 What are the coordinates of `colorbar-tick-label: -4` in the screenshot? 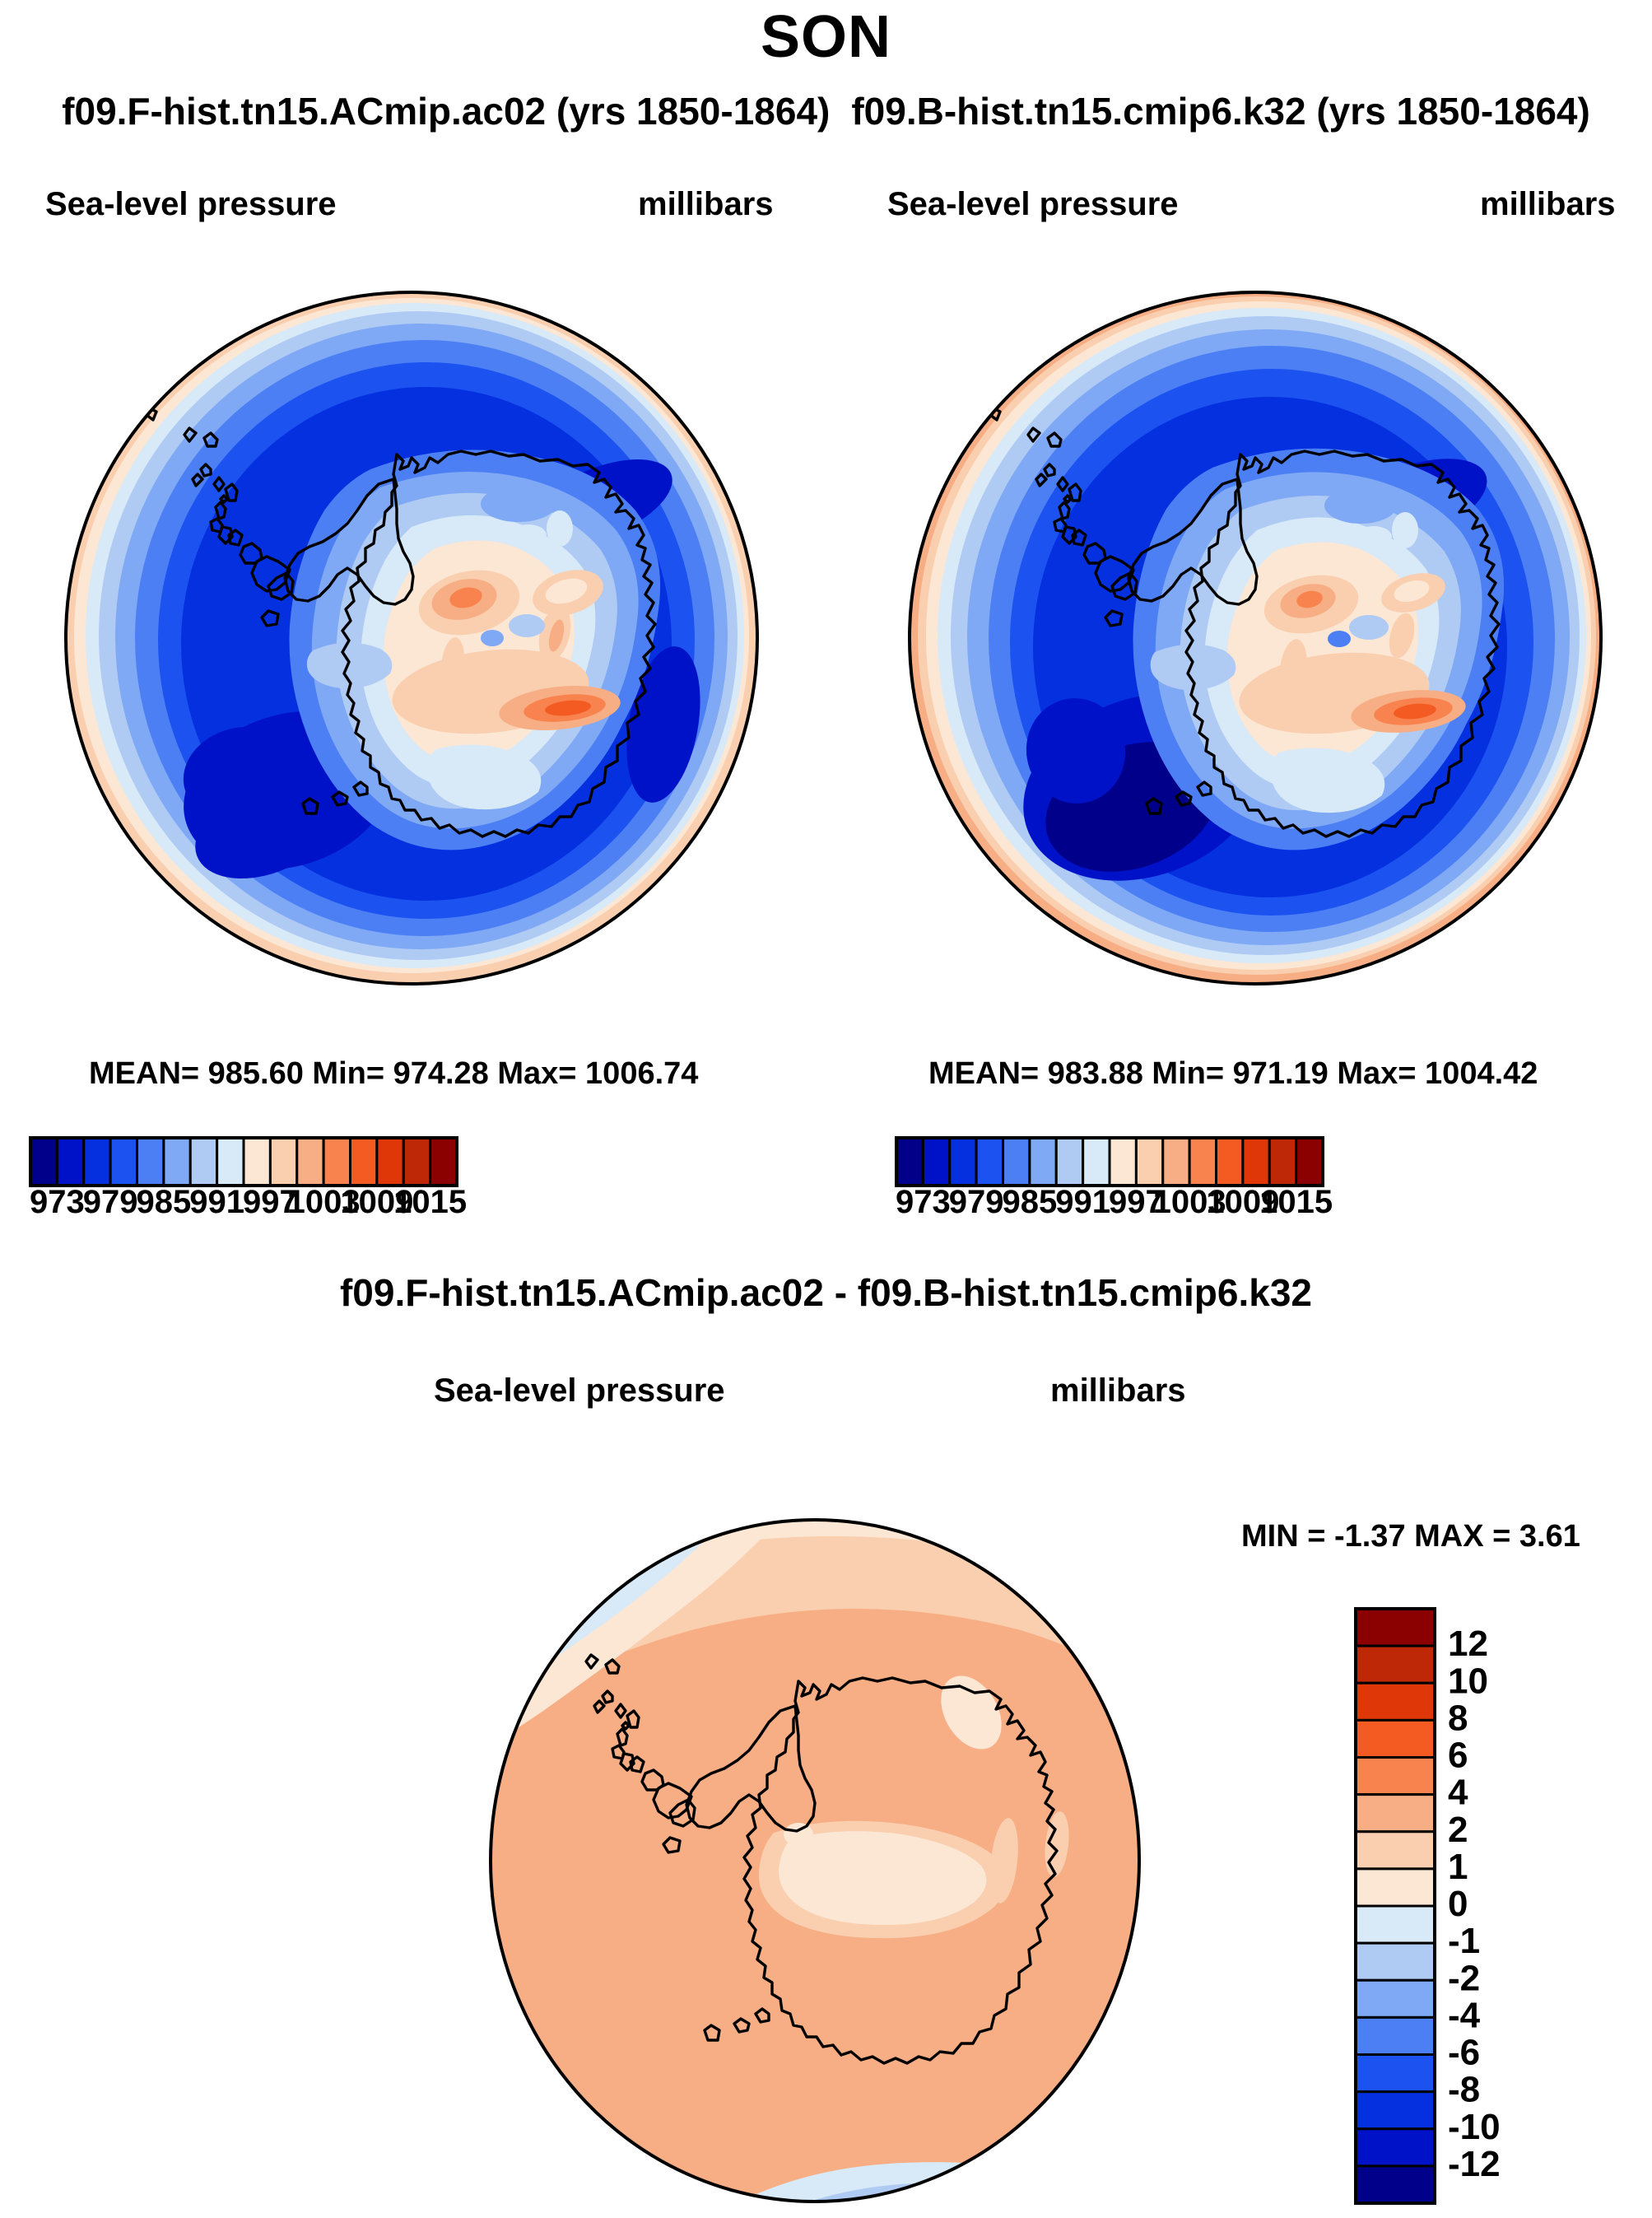 It's located at (1464, 2015).